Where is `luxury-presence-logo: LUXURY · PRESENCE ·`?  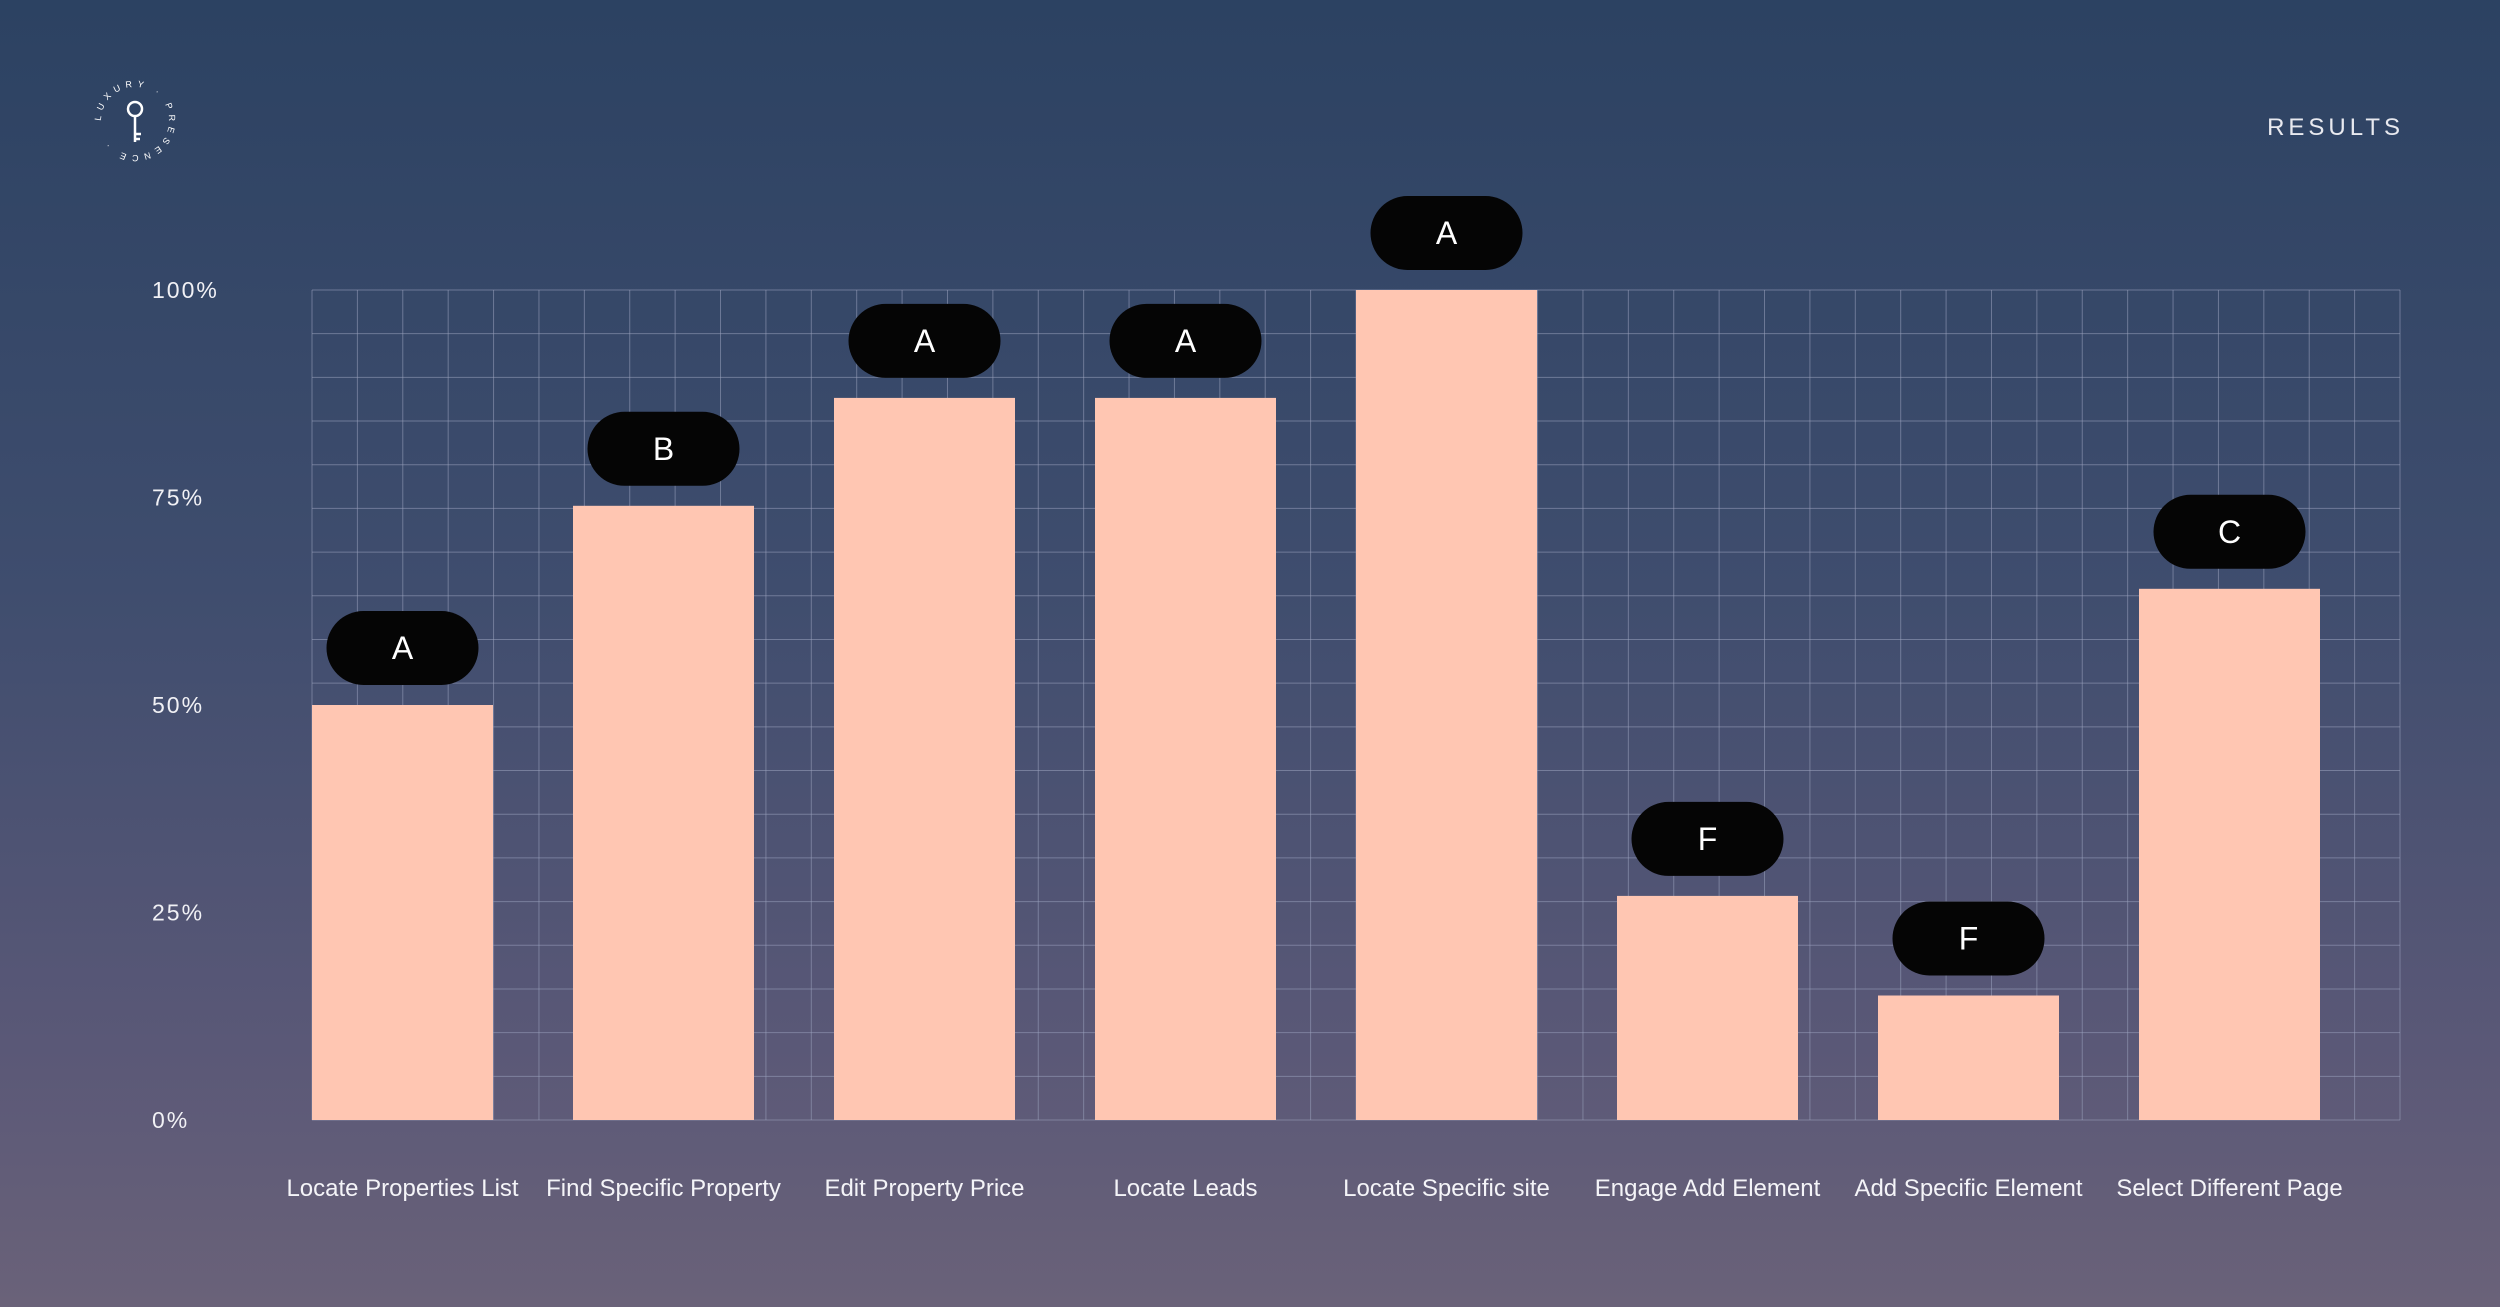
luxury-presence-logo: LUXURY · PRESENCE · is located at coordinates (132, 121).